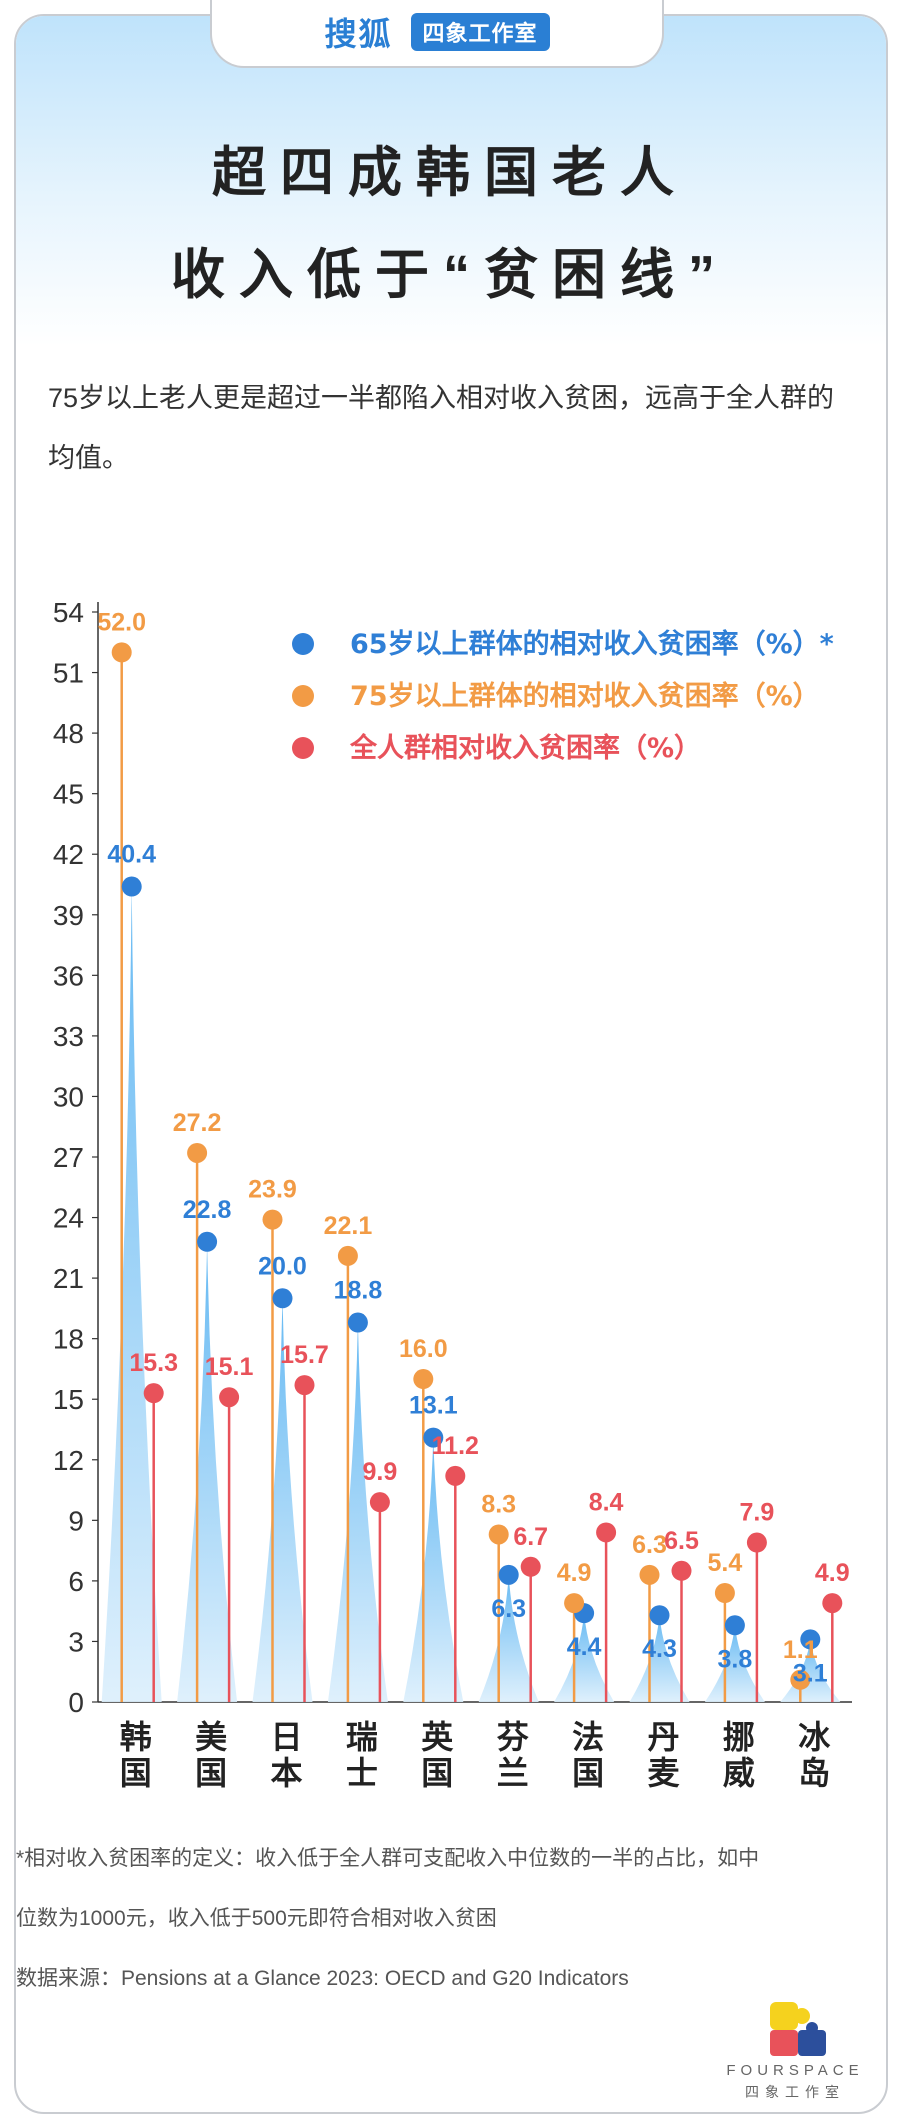 The image size is (900, 2126). I want to click on x-tick-label: 瑞, so click(362, 1737).